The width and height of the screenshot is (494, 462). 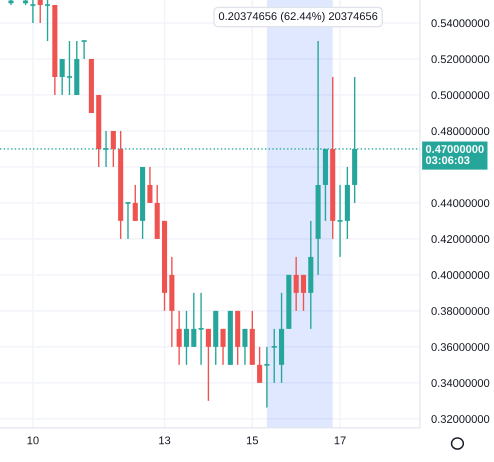 What do you see at coordinates (340, 440) in the screenshot?
I see `x-tick-label: 17` at bounding box center [340, 440].